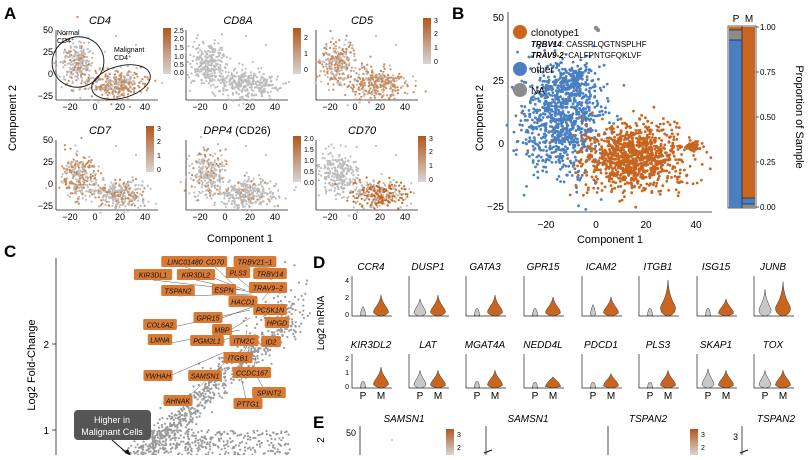 This screenshot has width=808, height=460. I want to click on proportion-ylabel: Proportion of Sample, so click(799, 116).